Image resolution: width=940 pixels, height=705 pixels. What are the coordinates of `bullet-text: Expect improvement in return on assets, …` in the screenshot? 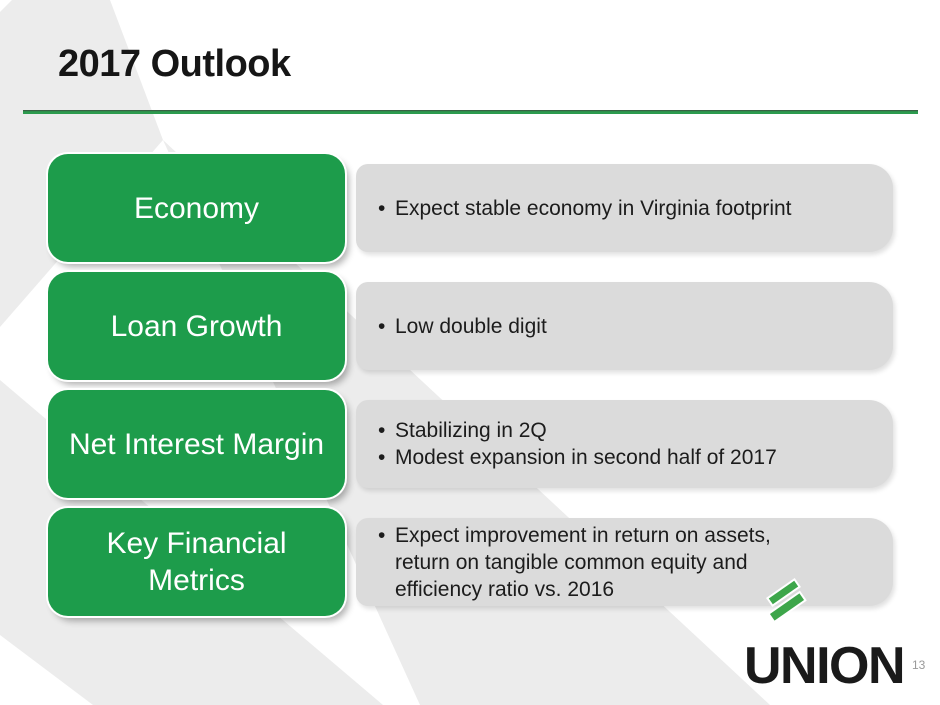 It's located at (583, 562).